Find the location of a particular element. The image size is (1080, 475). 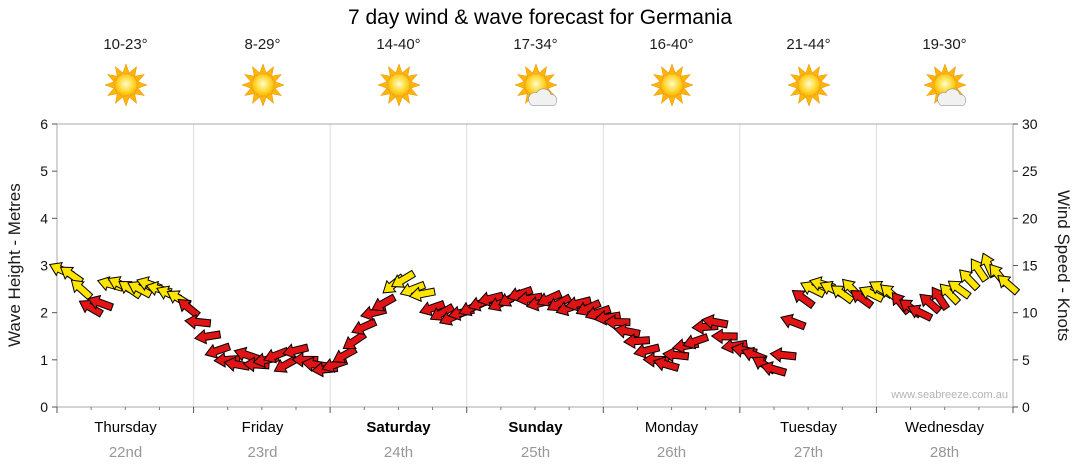

day-label: Tuesday is located at coordinates (808, 427).